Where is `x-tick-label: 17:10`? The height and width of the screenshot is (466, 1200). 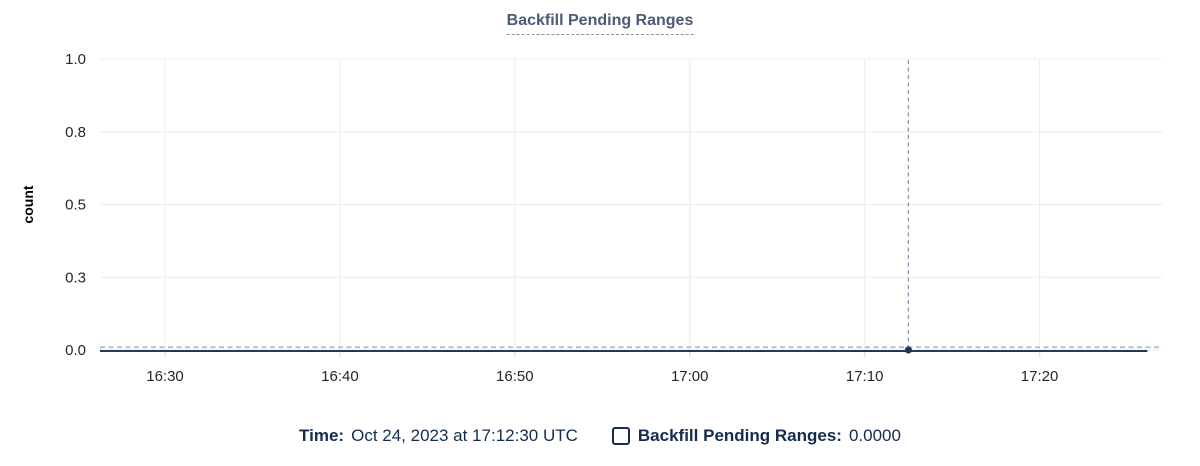
x-tick-label: 17:10 is located at coordinates (865, 376).